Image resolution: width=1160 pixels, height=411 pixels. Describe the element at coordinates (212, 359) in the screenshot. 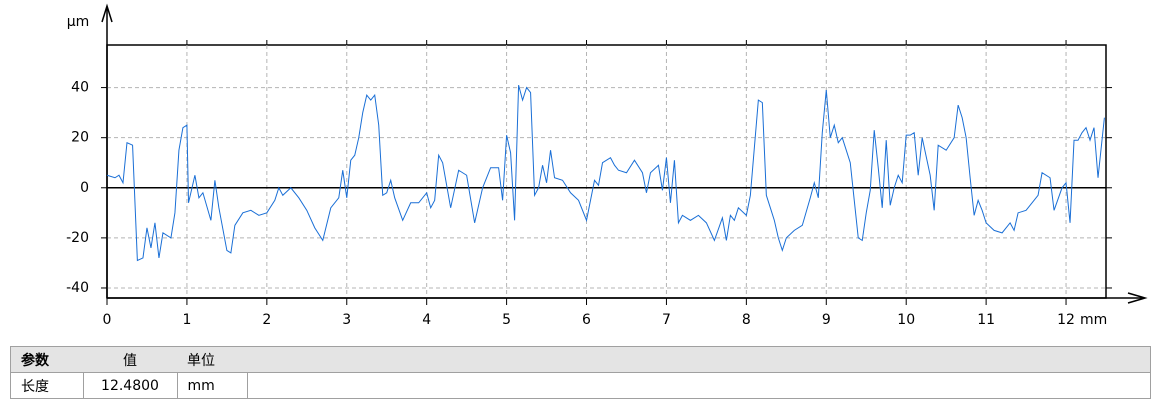

I see `header-cell: 单位` at that location.